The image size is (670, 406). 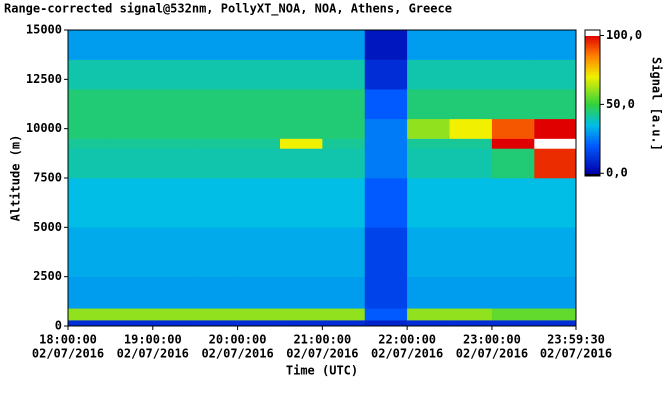 I want to click on y-tick-label: 15000, so click(x=44, y=30).